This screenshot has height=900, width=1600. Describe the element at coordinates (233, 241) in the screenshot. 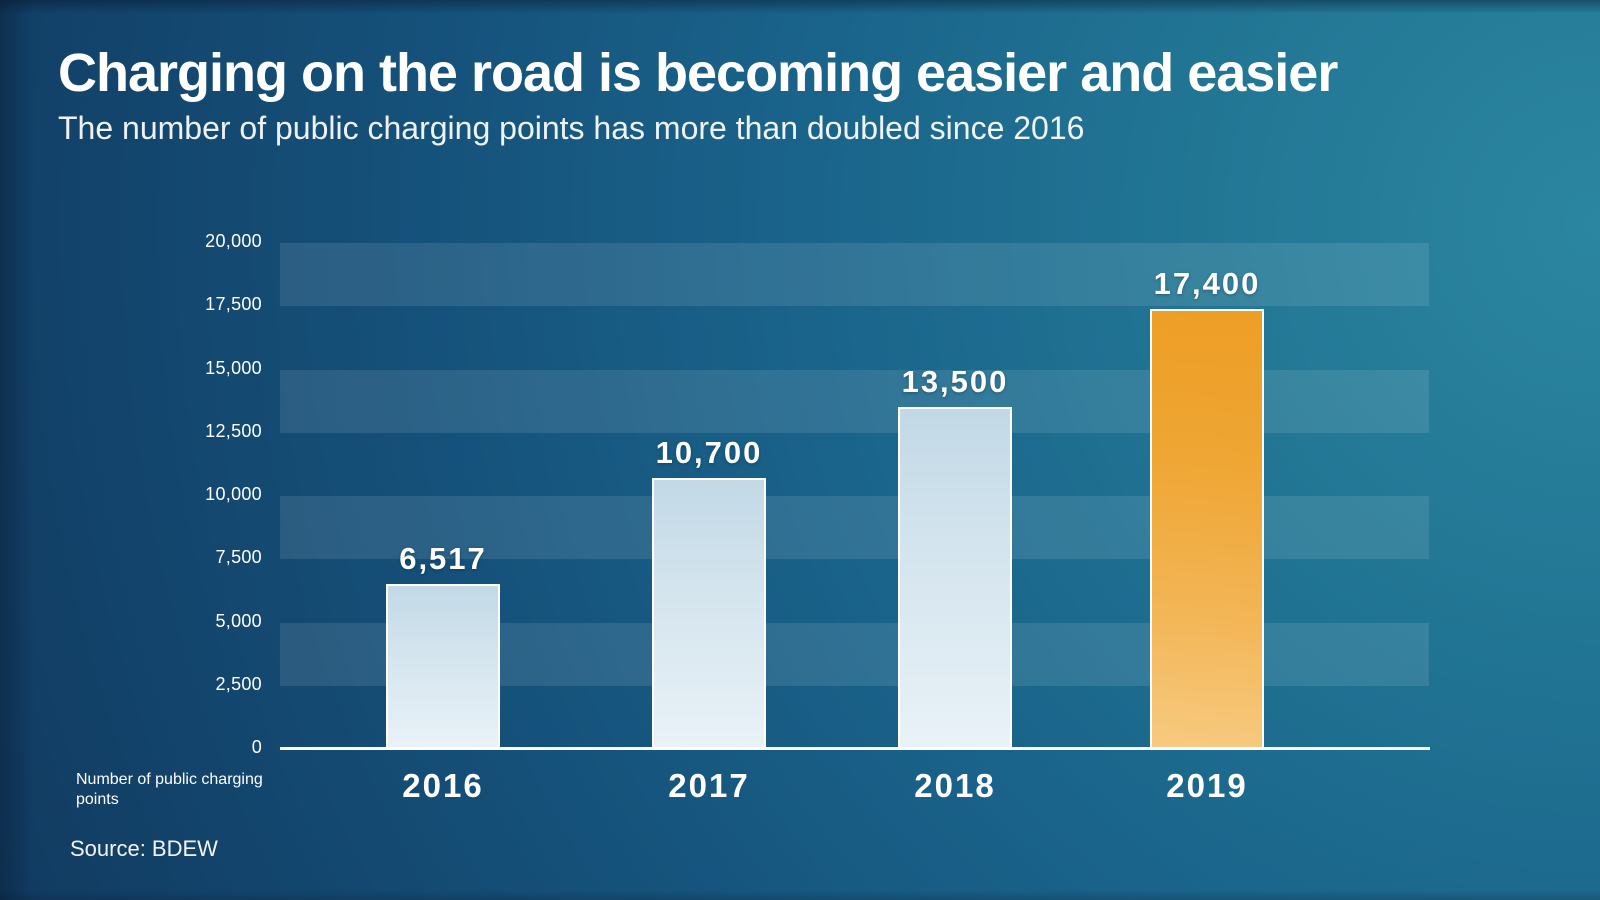

I see `y-tick-label: 20,000` at that location.